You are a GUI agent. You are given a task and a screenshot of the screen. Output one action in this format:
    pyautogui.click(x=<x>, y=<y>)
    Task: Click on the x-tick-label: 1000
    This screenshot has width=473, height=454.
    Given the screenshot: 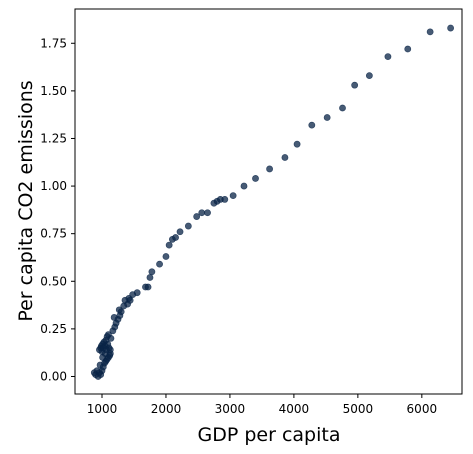 What is the action you would take?
    pyautogui.click(x=102, y=409)
    